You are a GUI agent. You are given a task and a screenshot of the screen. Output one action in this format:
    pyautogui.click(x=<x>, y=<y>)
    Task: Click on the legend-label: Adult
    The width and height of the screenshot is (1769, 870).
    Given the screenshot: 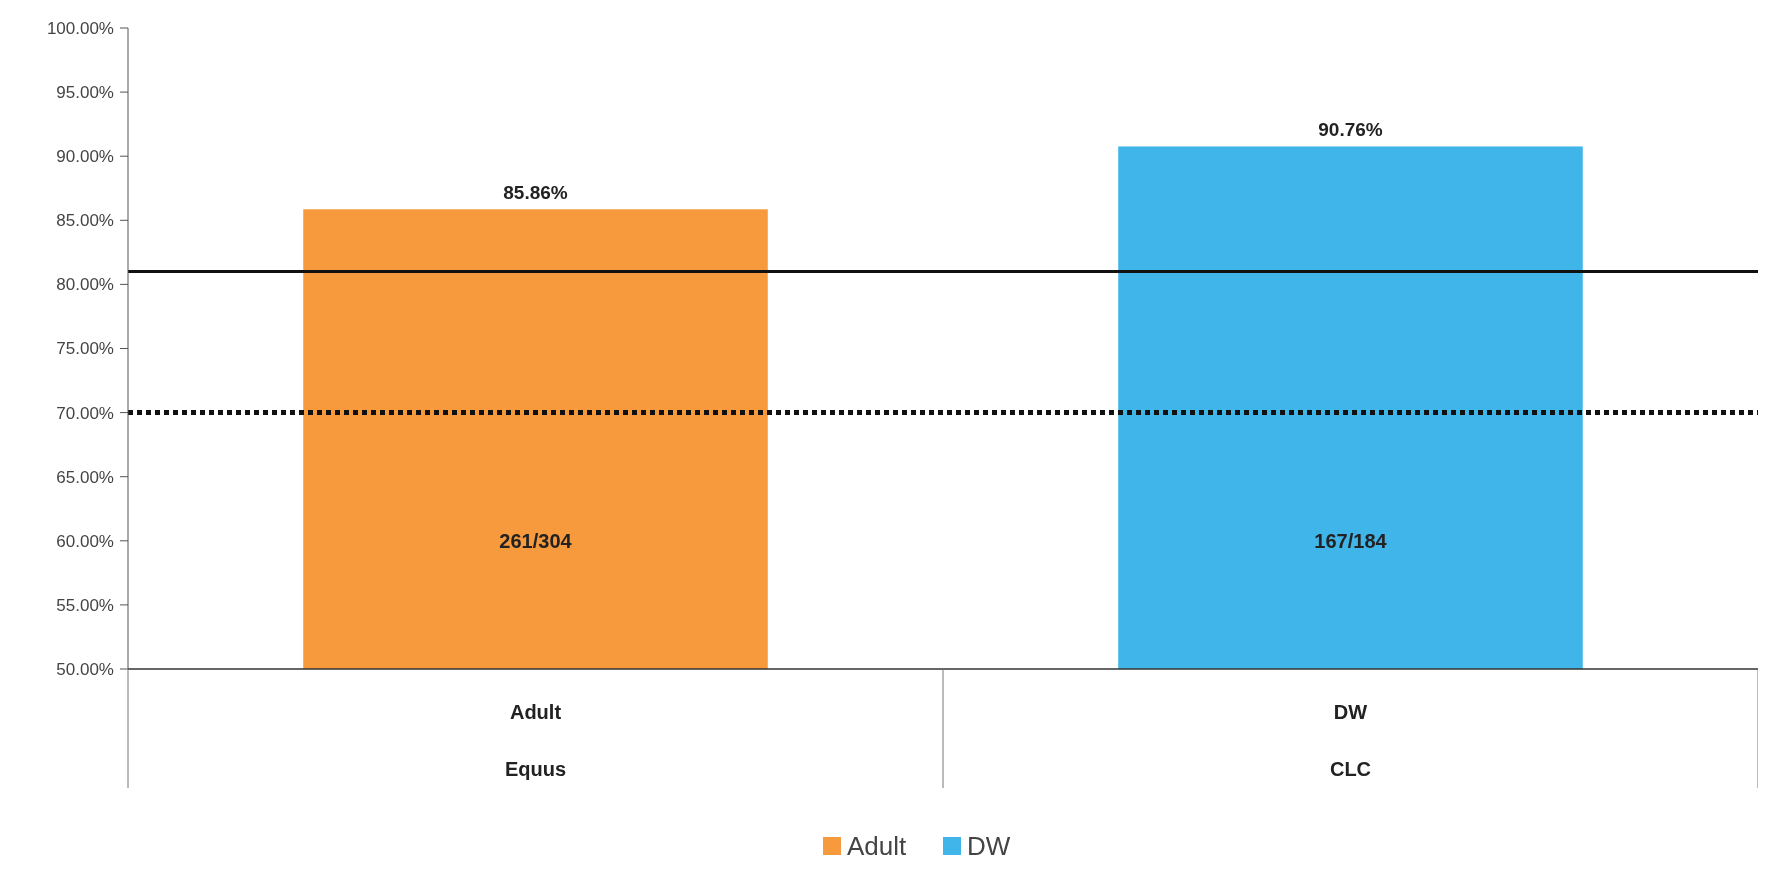 What is the action you would take?
    pyautogui.click(x=877, y=846)
    